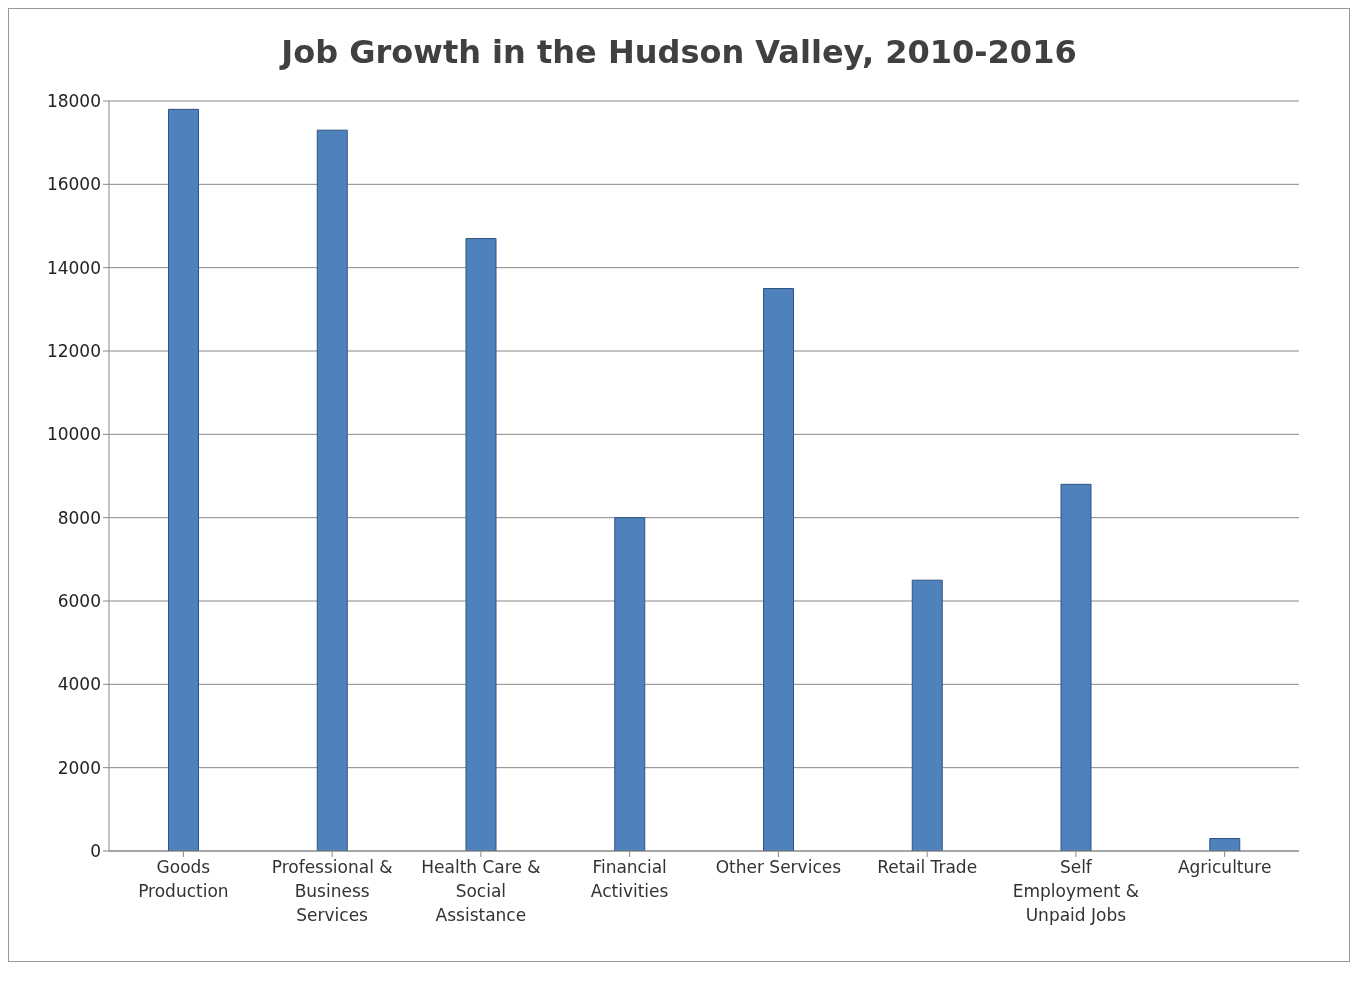 This screenshot has height=989, width=1355. Describe the element at coordinates (678, 52) in the screenshot. I see `chart-title: Job Growth in the Hudson Valley, 2010-2016` at that location.